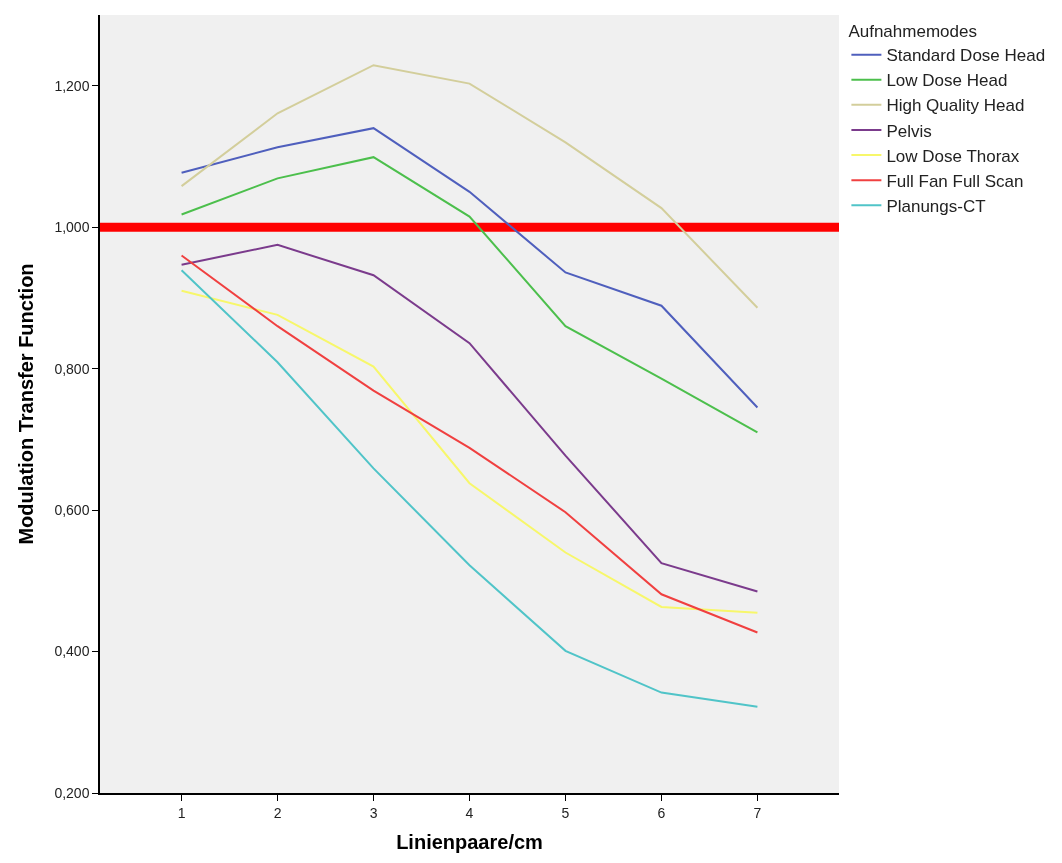  Describe the element at coordinates (936, 206) in the screenshot. I see `legend-label: Planungs-CT` at that location.